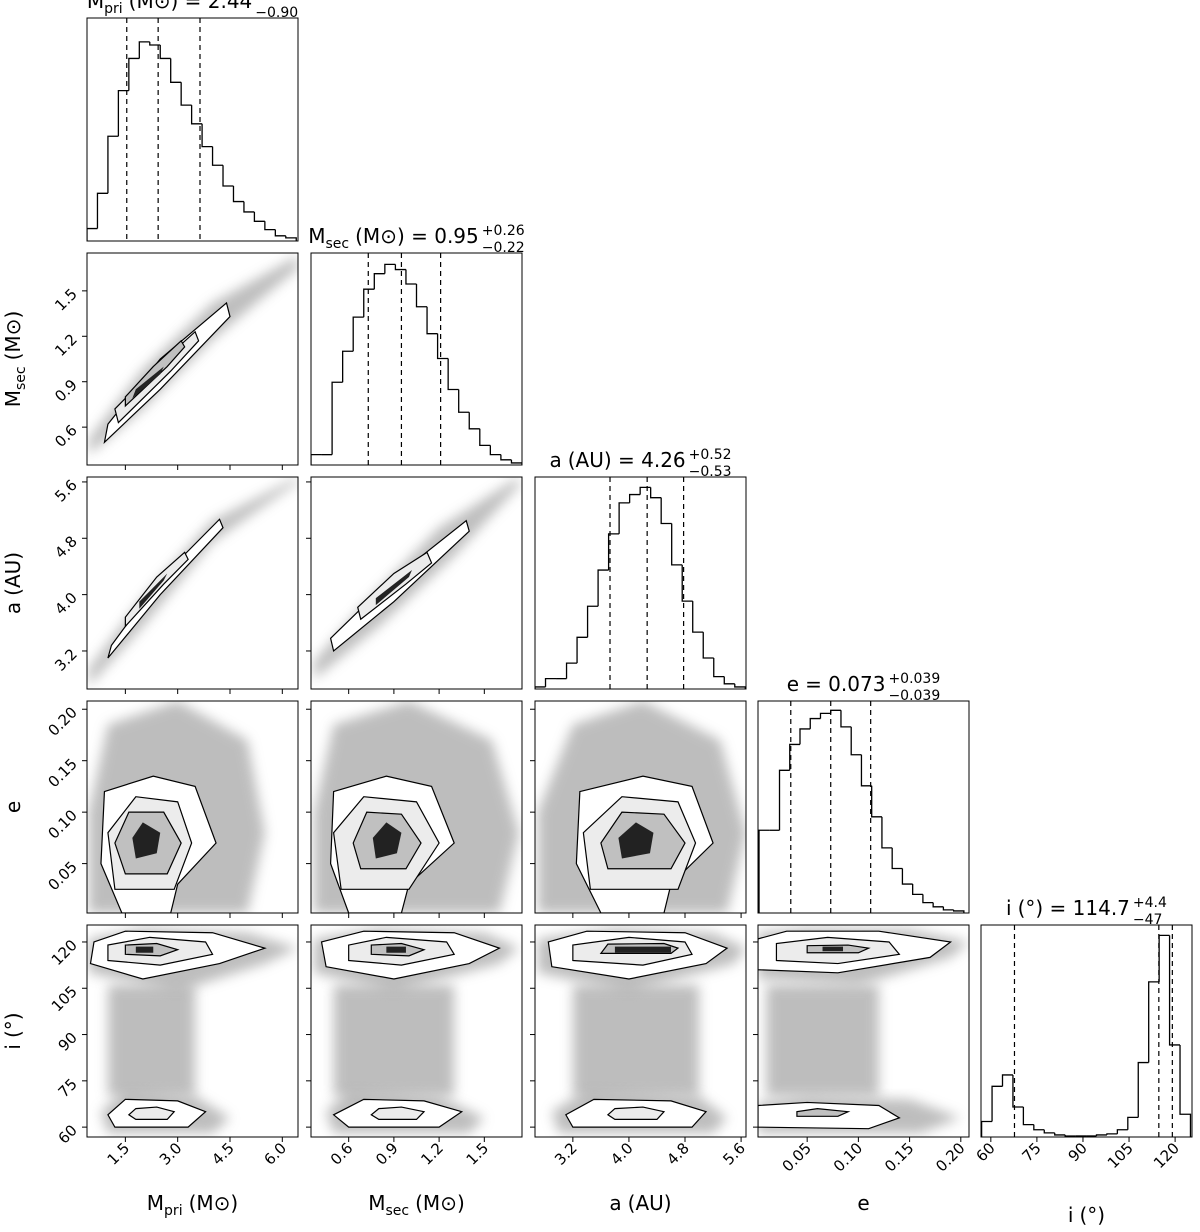  What do you see at coordinates (566, 1154) in the screenshot?
I see `x-tick-label: 3.2` at bounding box center [566, 1154].